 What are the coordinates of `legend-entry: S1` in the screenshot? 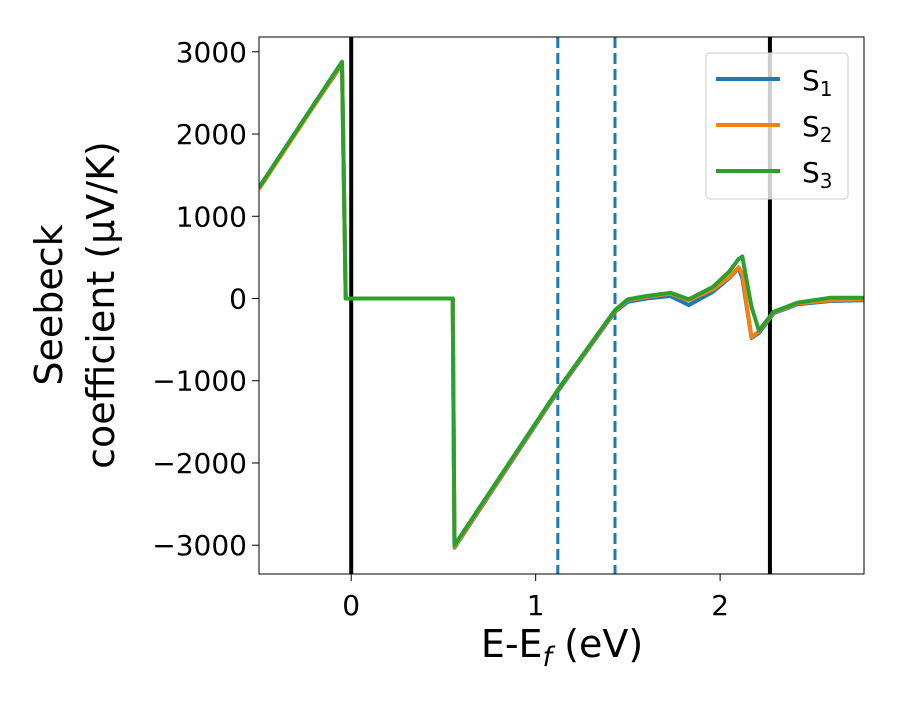 It's located at (817, 82).